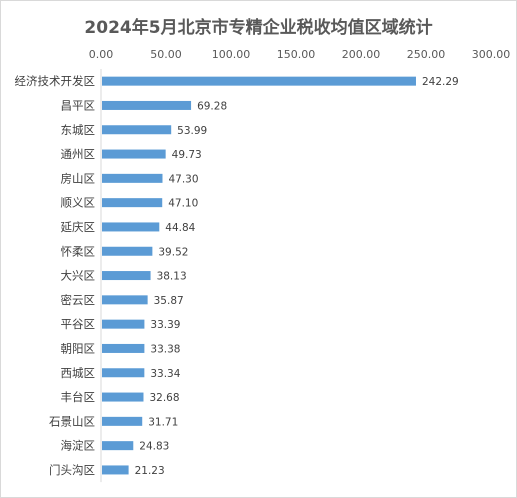 Image resolution: width=517 pixels, height=498 pixels. What do you see at coordinates (78, 105) in the screenshot?
I see `category-label: 昌平区` at bounding box center [78, 105].